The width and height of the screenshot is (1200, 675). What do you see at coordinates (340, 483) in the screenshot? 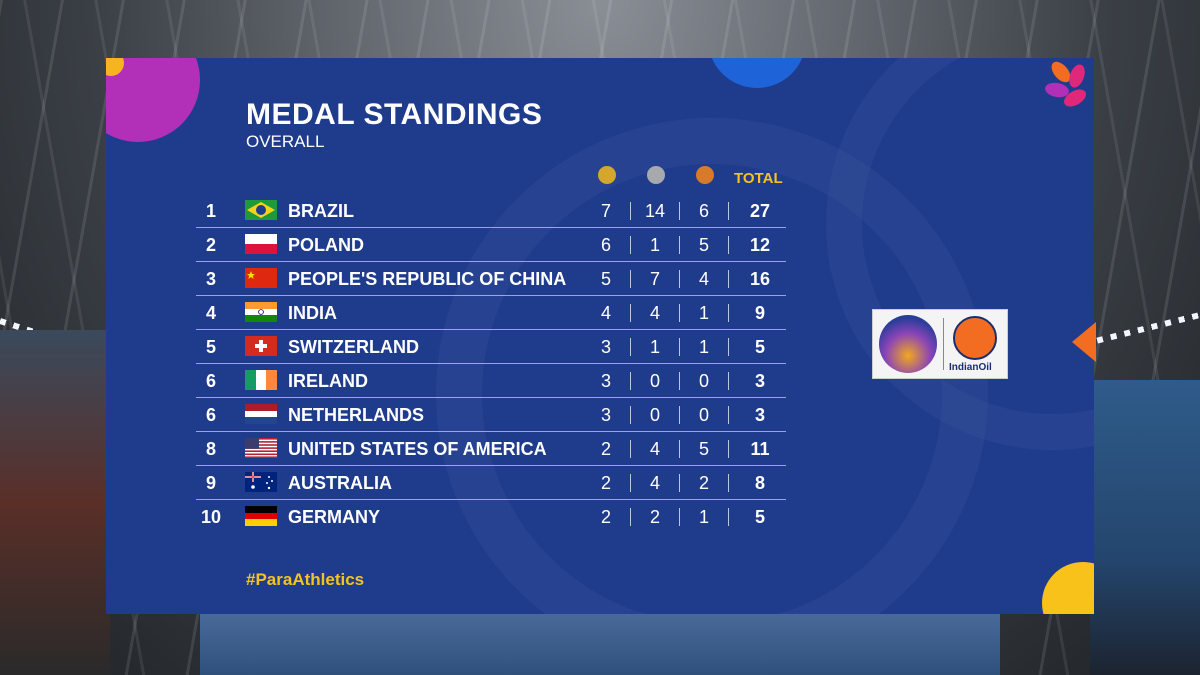
I see `country-name: AUSTRALIA` at bounding box center [340, 483].